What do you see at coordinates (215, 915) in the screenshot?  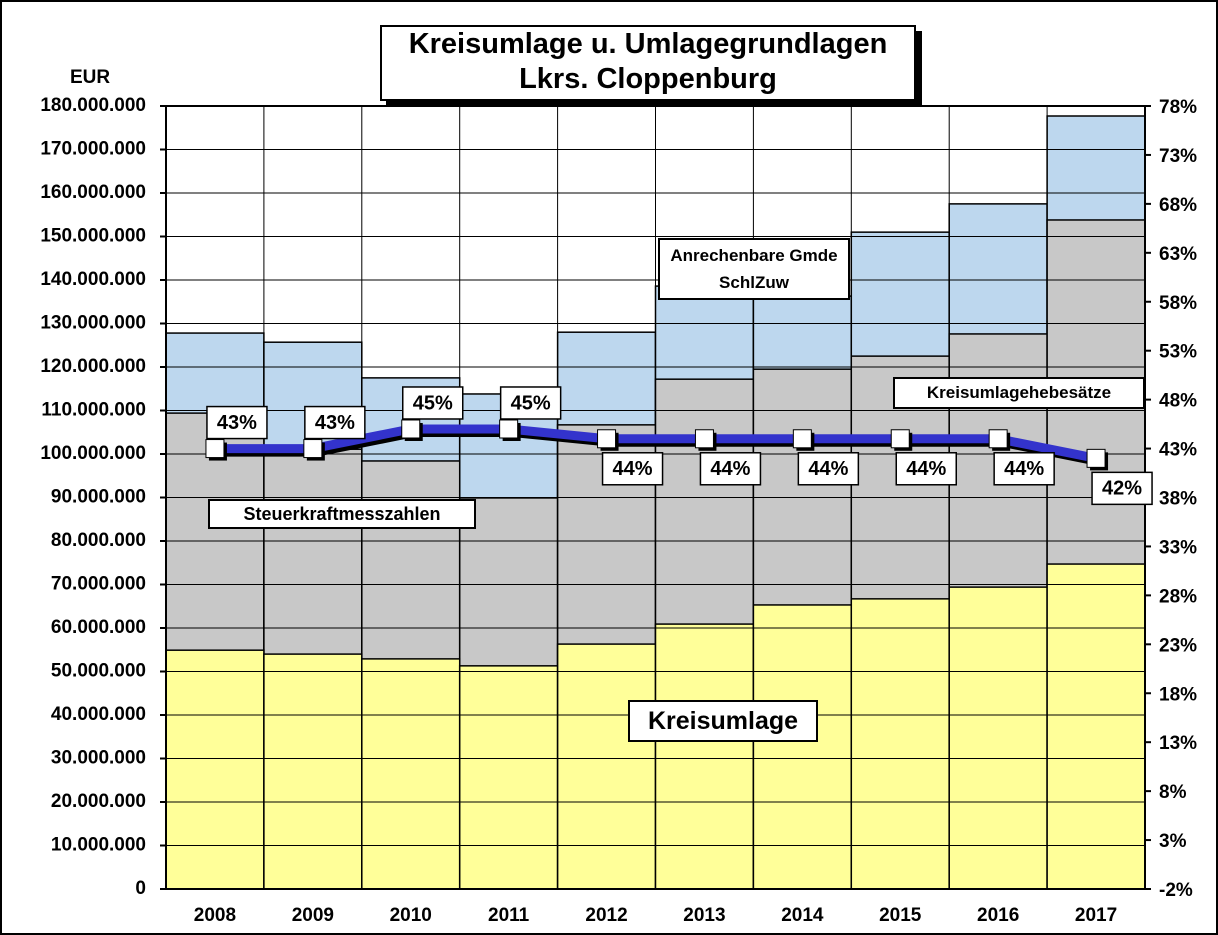 I see `x-tick-label: 2008` at bounding box center [215, 915].